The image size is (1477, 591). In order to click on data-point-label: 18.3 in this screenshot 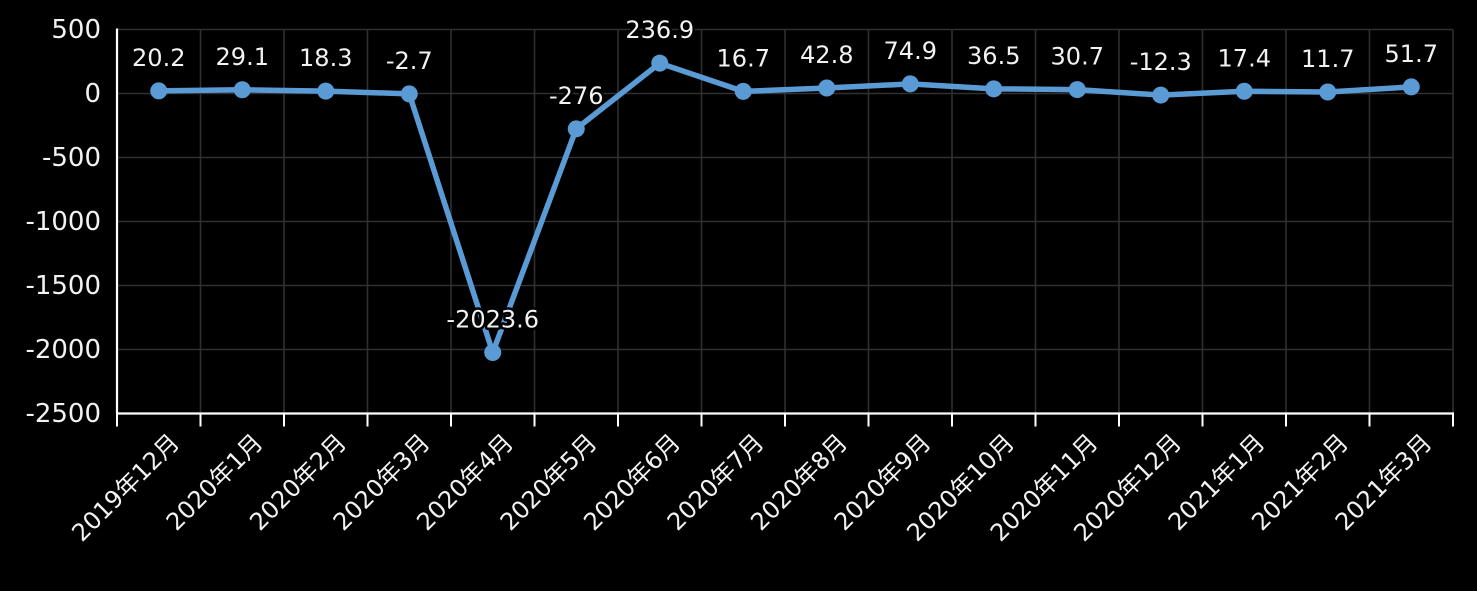, I will do `click(325, 58)`.